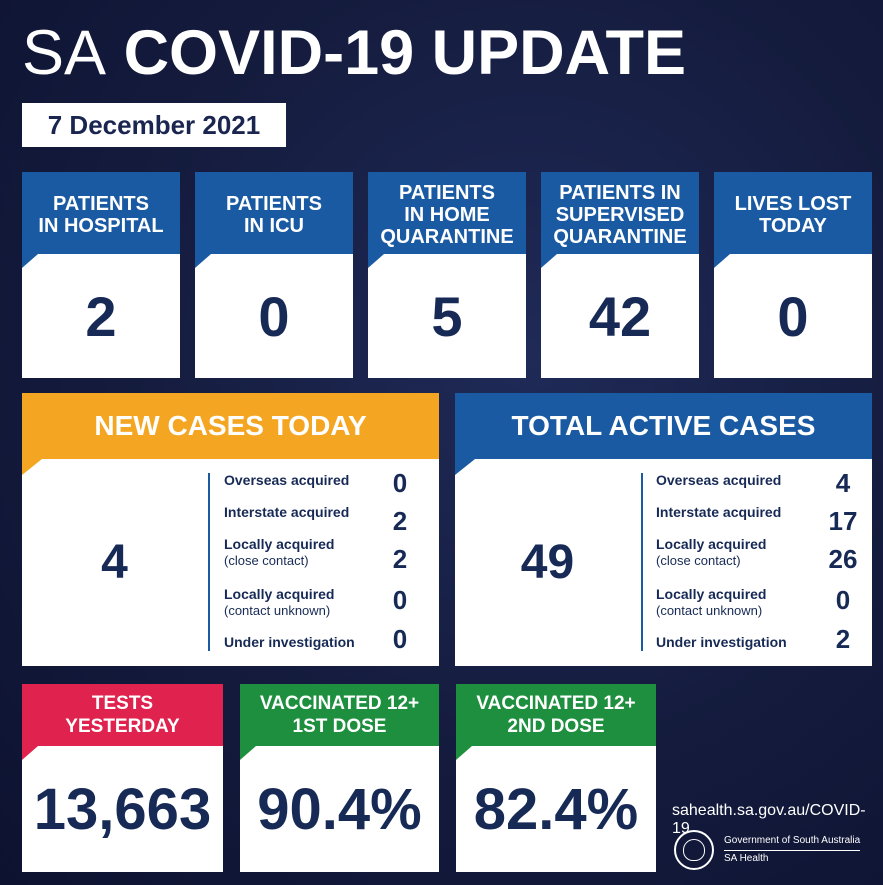 The image size is (883, 885). What do you see at coordinates (114, 562) in the screenshot?
I see `new-cases-total: 4` at bounding box center [114, 562].